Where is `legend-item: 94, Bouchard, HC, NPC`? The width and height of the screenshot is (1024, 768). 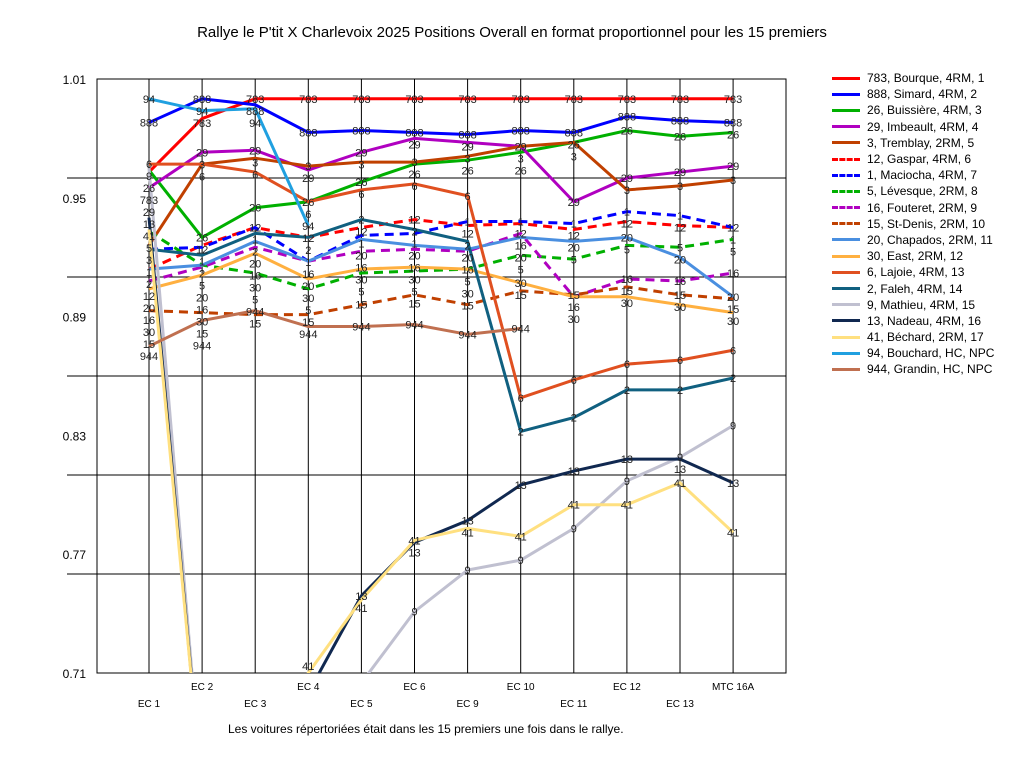 legend-item: 94, Bouchard, HC, NPC is located at coordinates (913, 353).